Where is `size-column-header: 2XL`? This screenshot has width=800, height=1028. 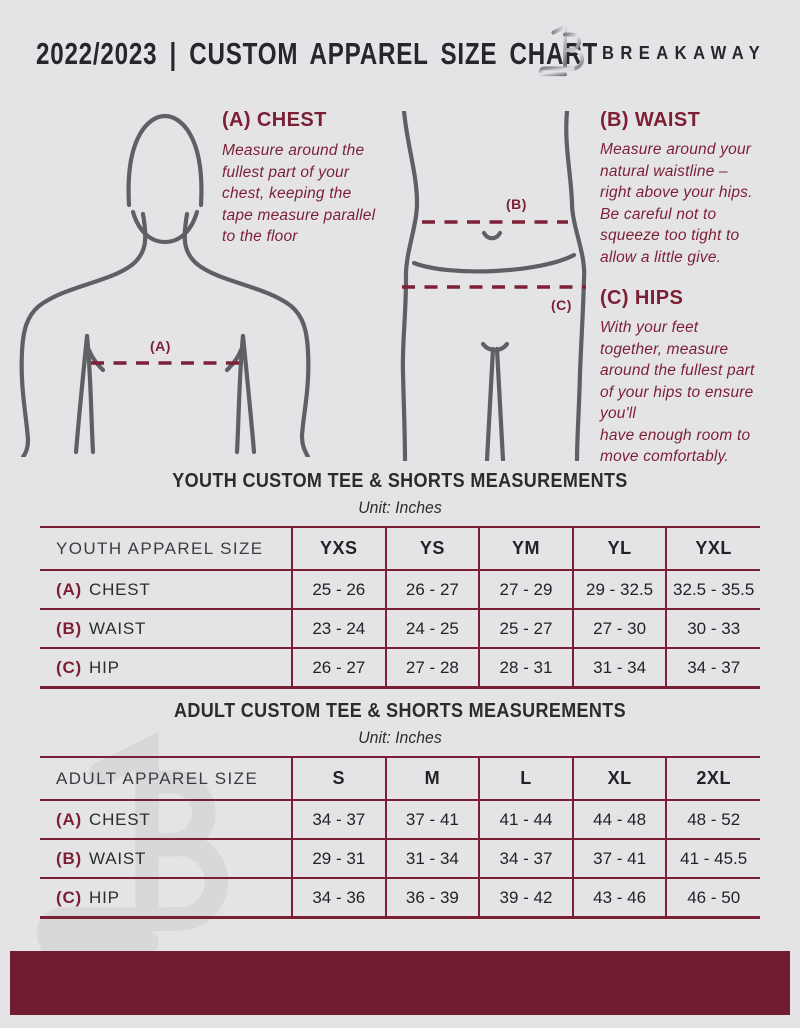
size-column-header: 2XL is located at coordinates (712, 778).